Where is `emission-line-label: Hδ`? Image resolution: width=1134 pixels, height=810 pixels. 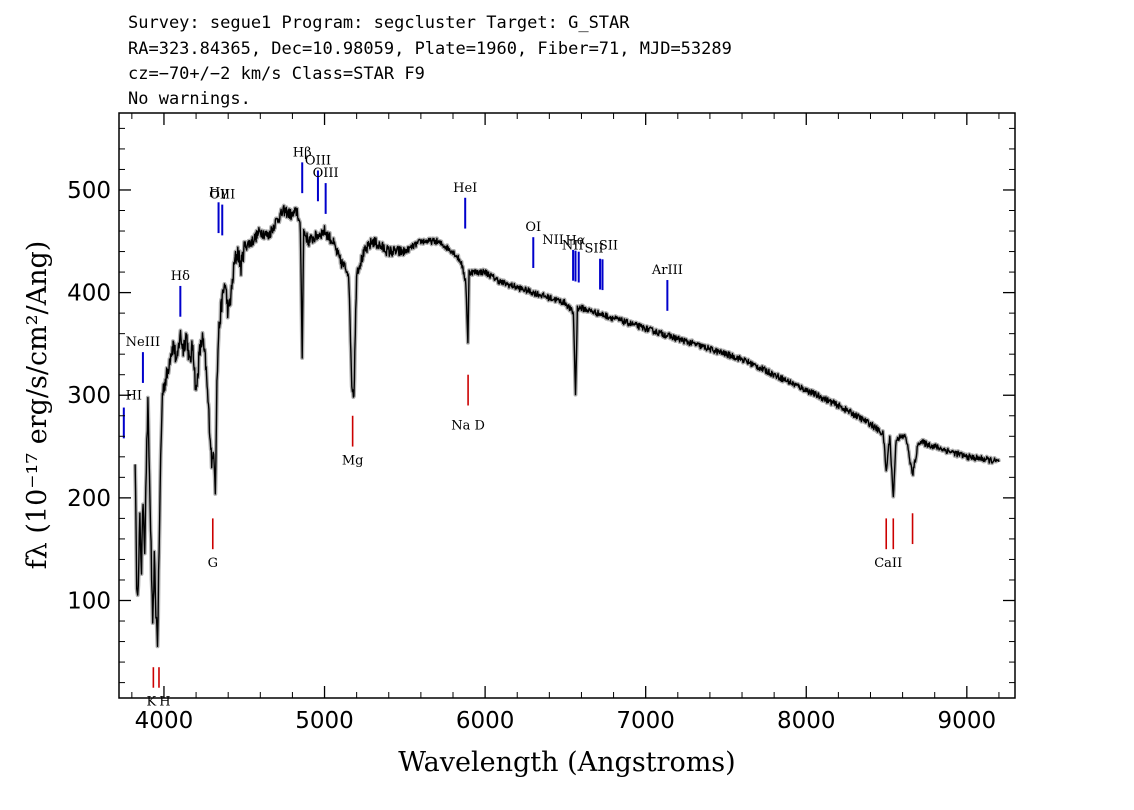 emission-line-label: Hδ is located at coordinates (180, 276).